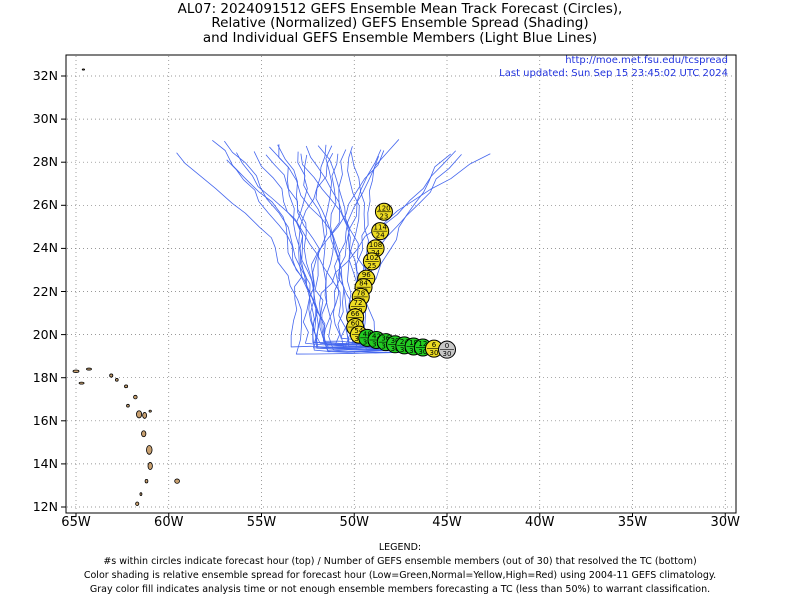  I want to click on x-tick-label: 55W, so click(261, 522).